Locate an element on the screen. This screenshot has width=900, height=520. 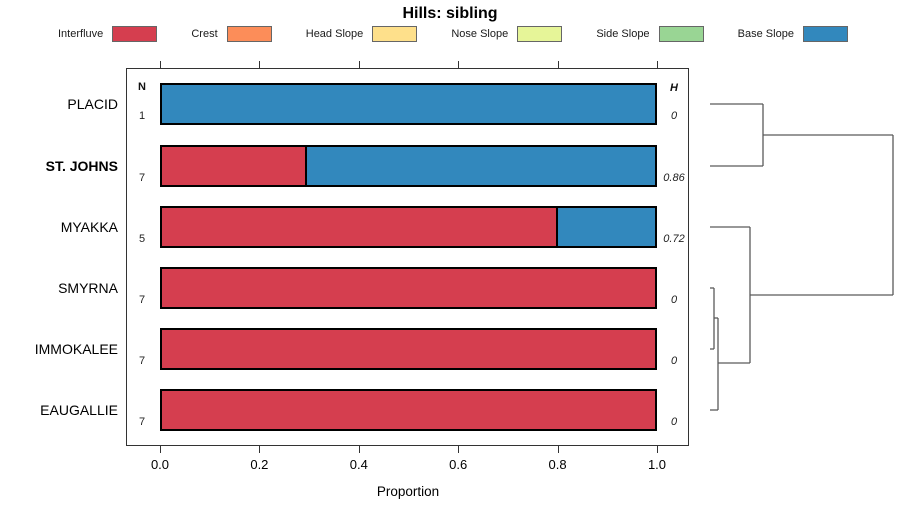
h-value: 0.86 is located at coordinates (674, 177).